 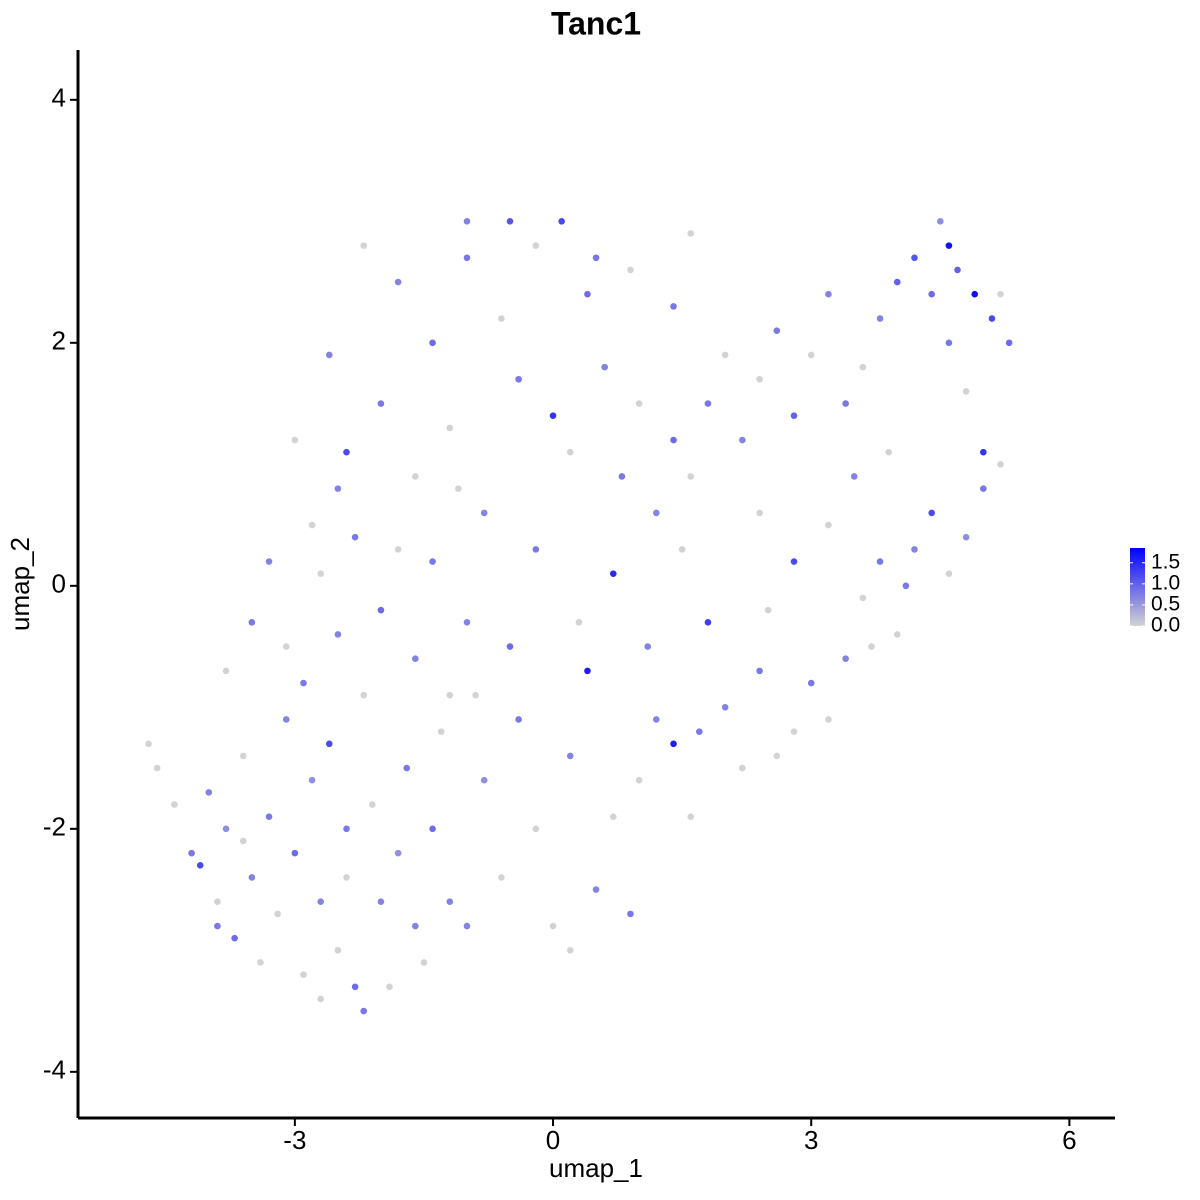 I want to click on y-tick-label: 2, so click(x=59, y=341).